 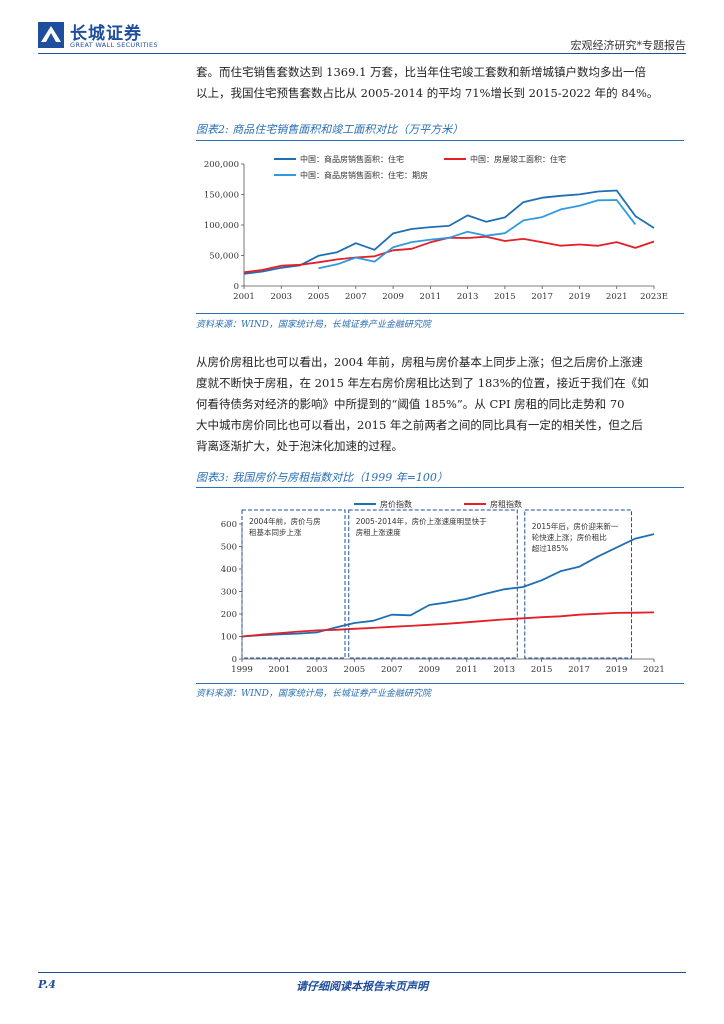 What do you see at coordinates (330, 129) in the screenshot?
I see `figure-2-title: 图表2: 商品住宅销售面积和竣工面积对比（万平方米）` at bounding box center [330, 129].